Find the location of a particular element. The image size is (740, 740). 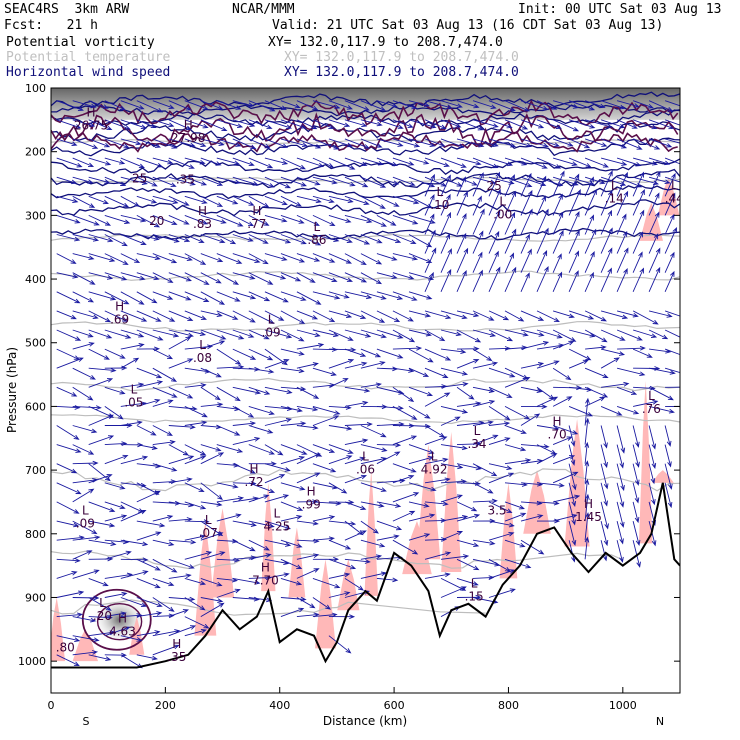

pv-extremum-value: .77 is located at coordinates (256, 224).